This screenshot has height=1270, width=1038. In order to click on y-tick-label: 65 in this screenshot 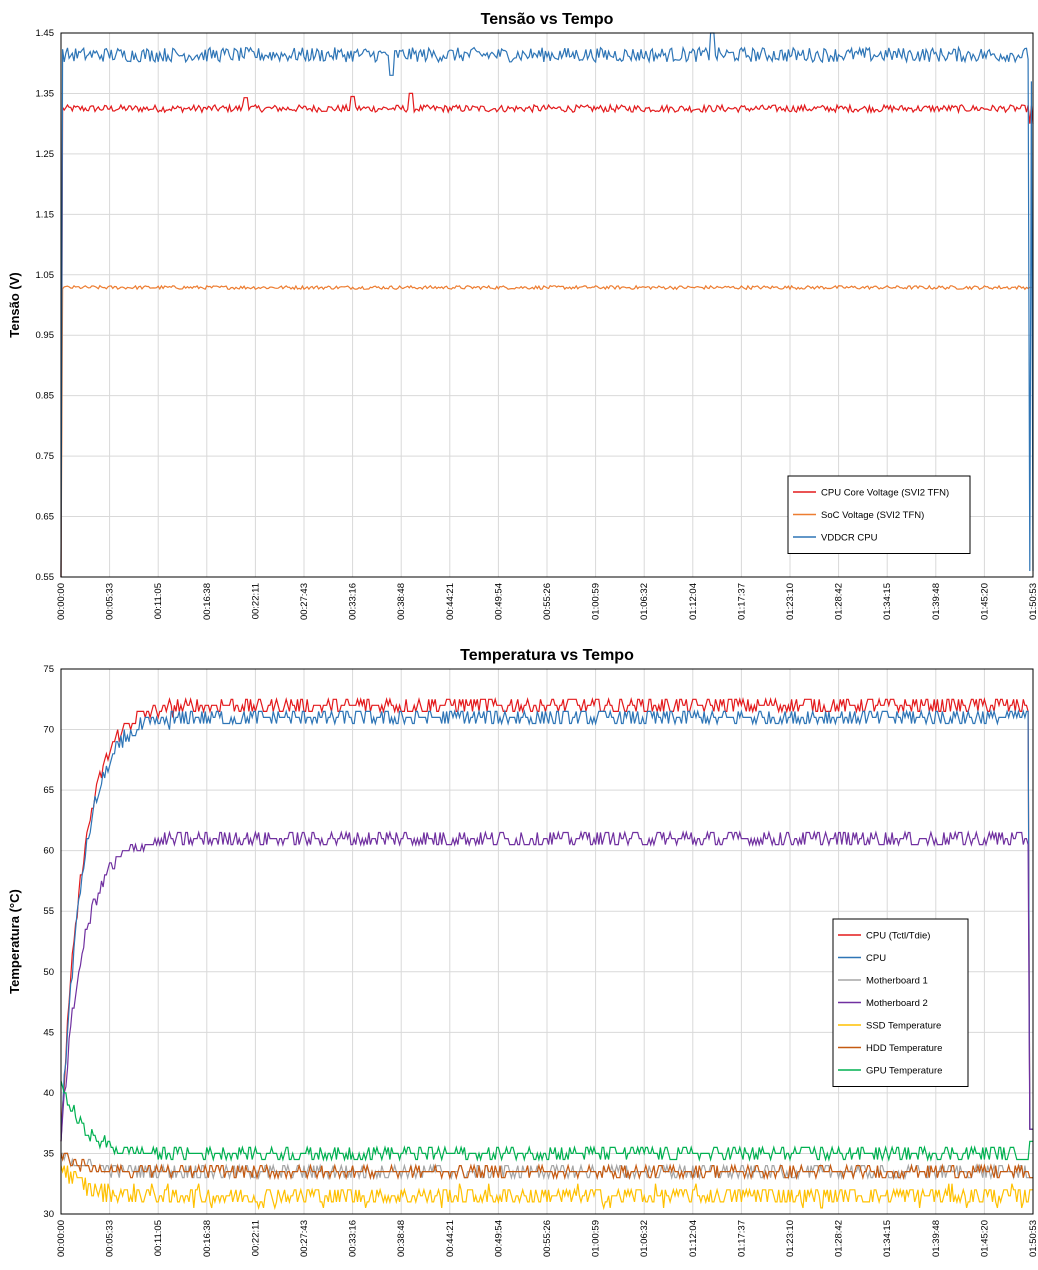, I will do `click(48, 790)`.